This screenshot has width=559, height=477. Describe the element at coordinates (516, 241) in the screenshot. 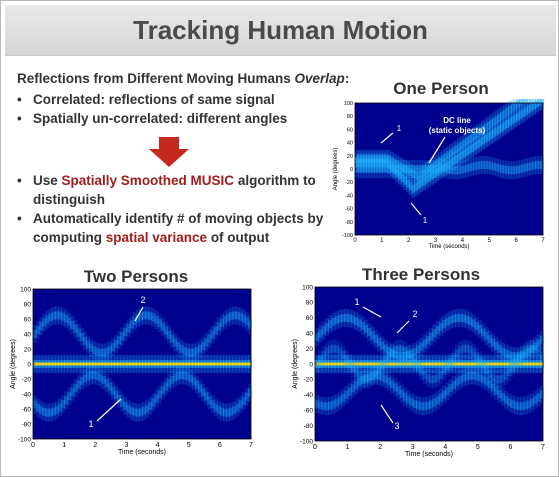

I see `x-tick-label: 6` at that location.